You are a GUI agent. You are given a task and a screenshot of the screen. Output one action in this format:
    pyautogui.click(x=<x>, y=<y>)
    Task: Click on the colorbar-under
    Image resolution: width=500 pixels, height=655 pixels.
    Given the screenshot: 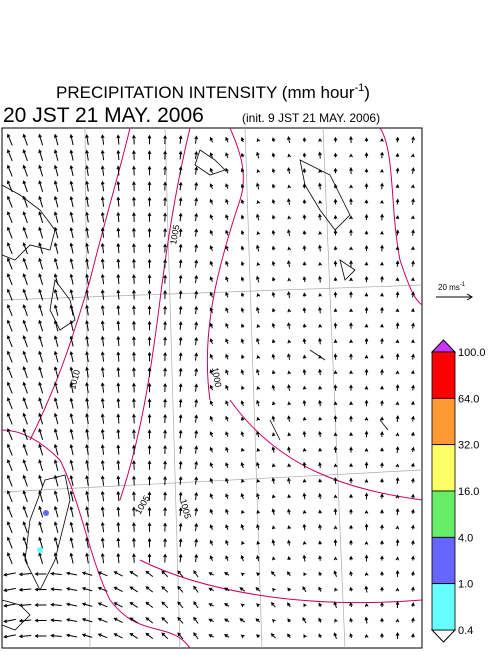 What is the action you would take?
    pyautogui.click(x=443, y=636)
    